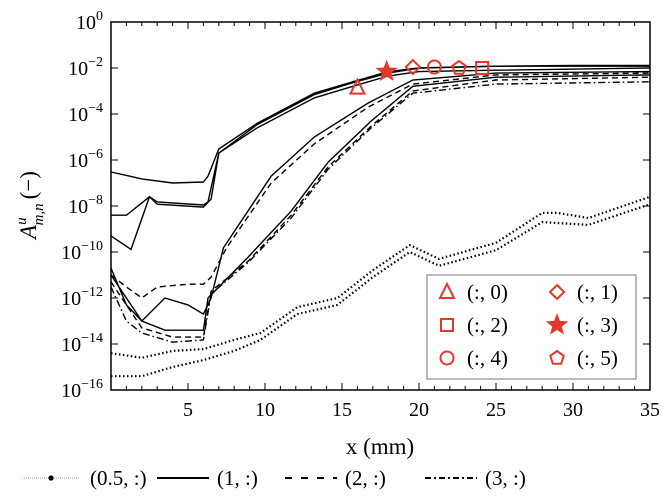  I want to click on marker-legend-item: (:, 0), so click(473, 292).